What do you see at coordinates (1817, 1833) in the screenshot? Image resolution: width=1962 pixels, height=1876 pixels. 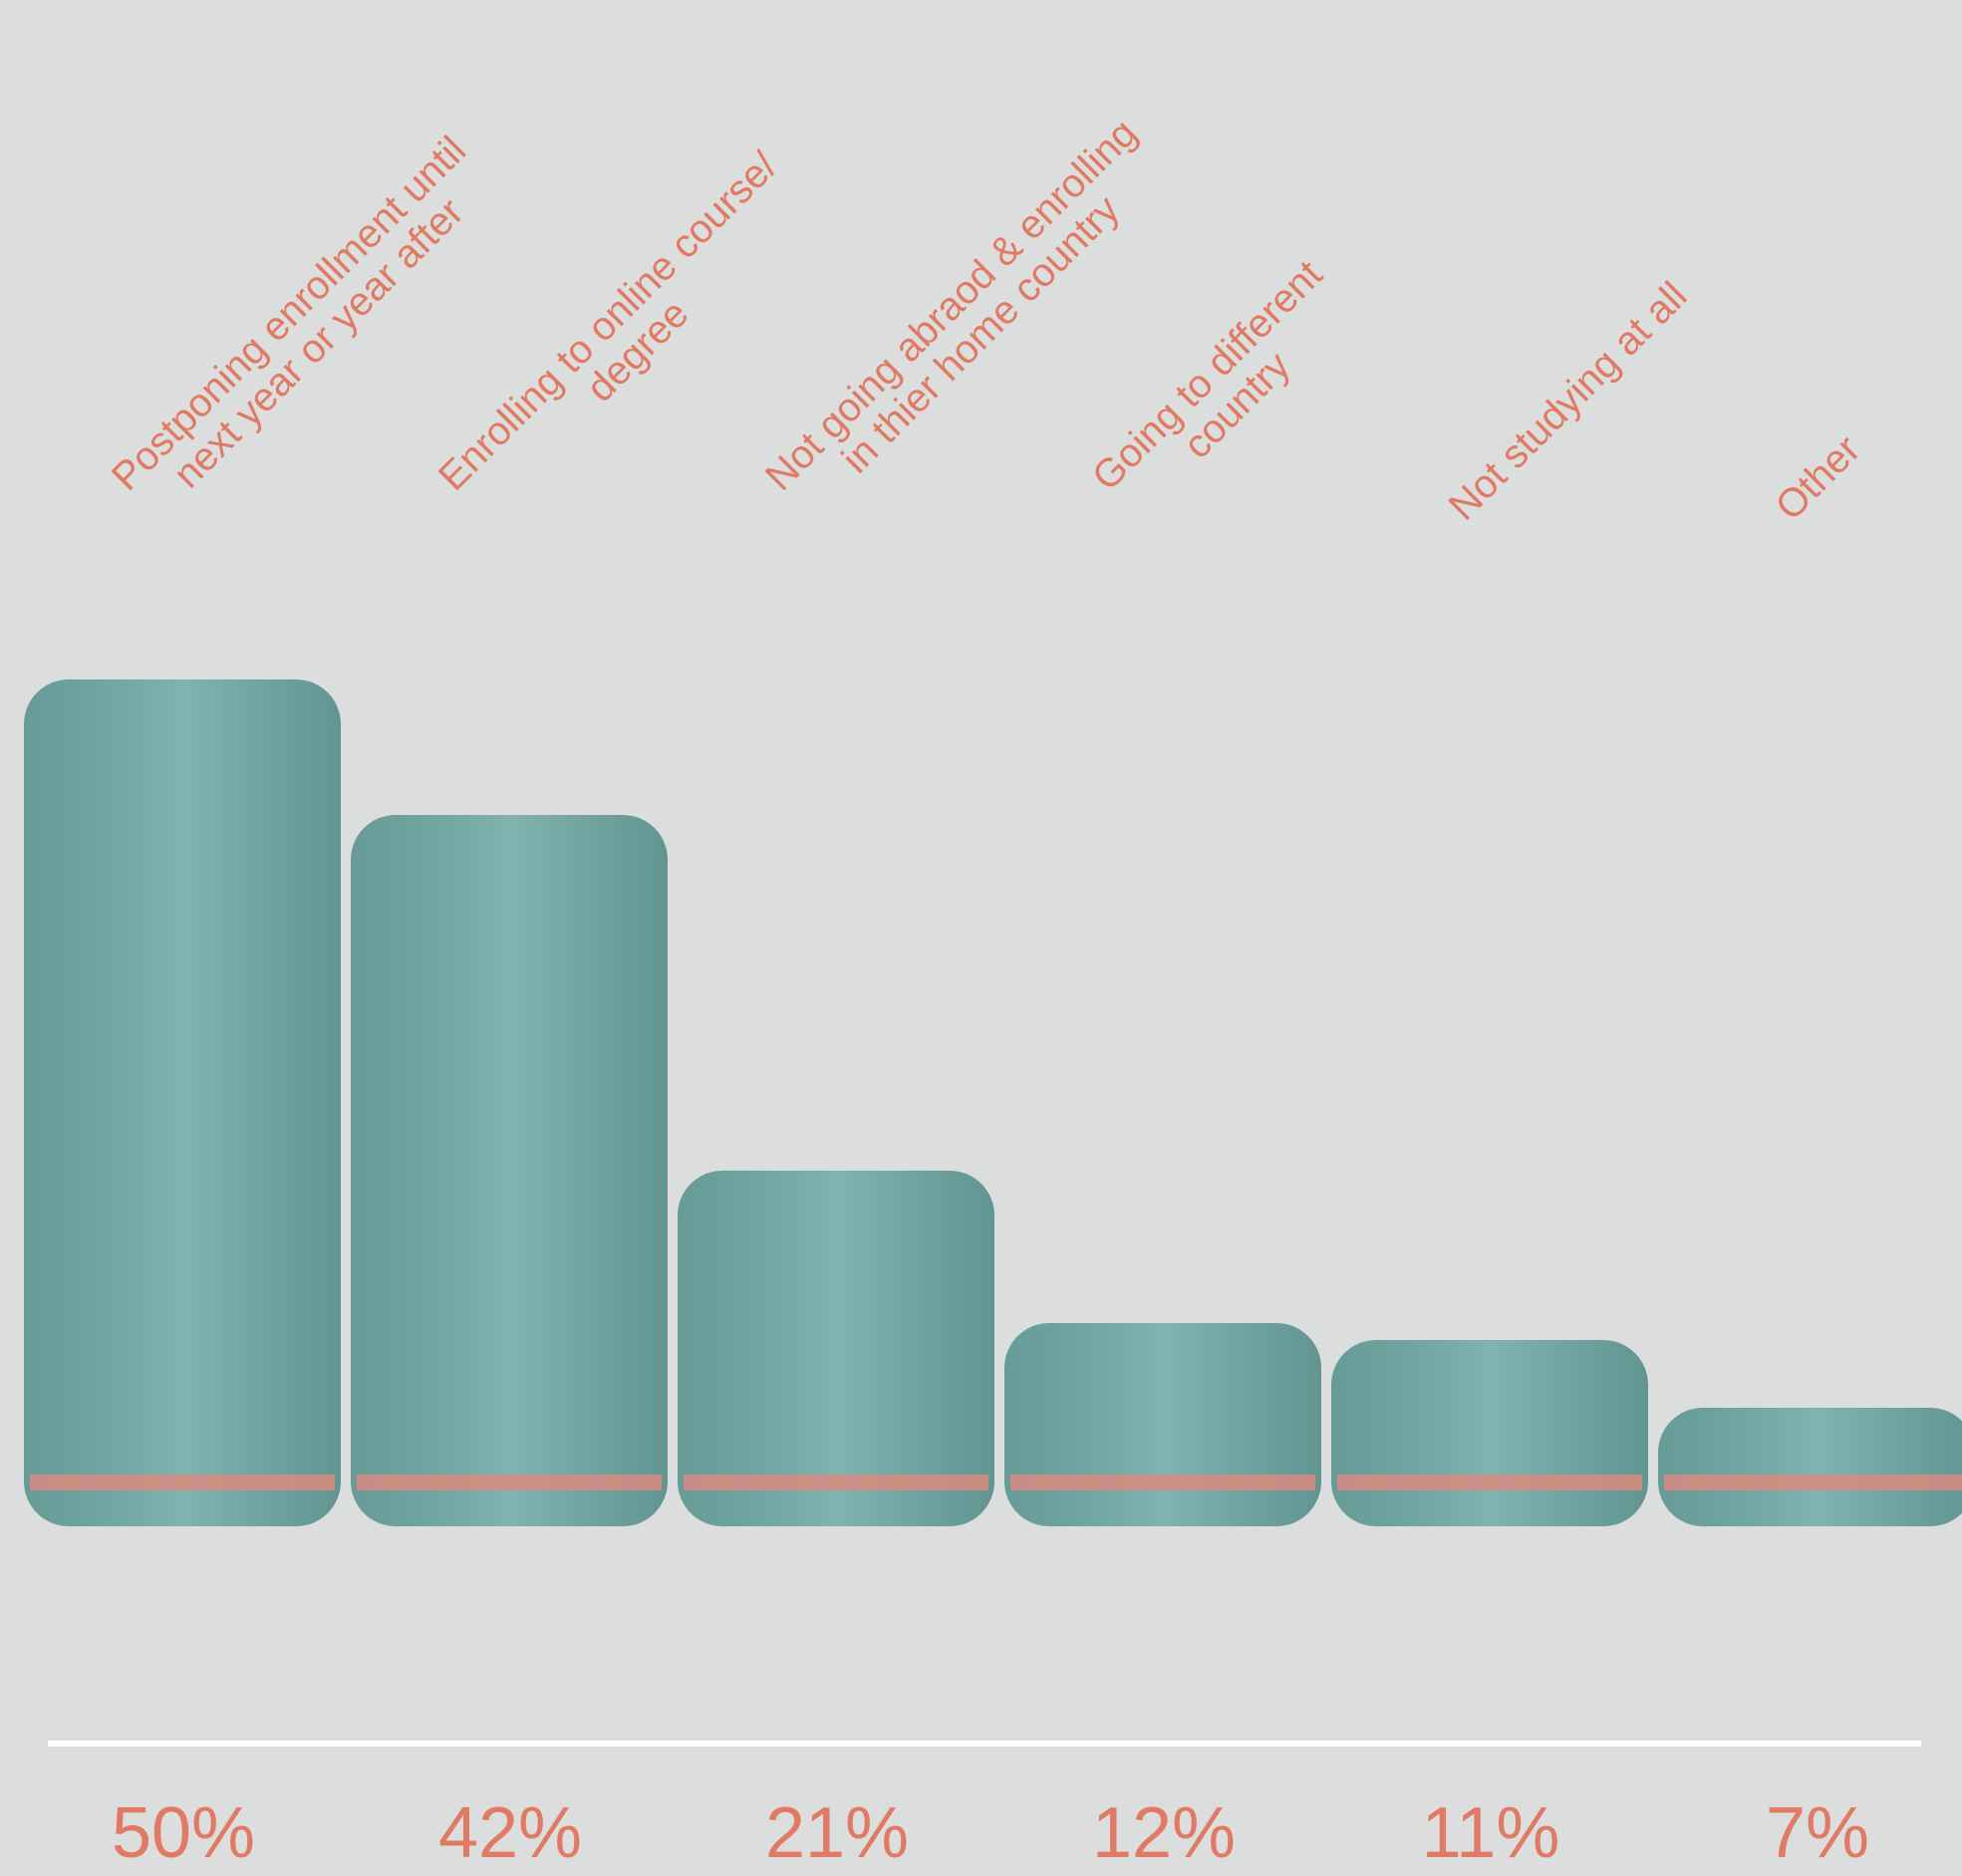 I see `value-label: 7%` at bounding box center [1817, 1833].